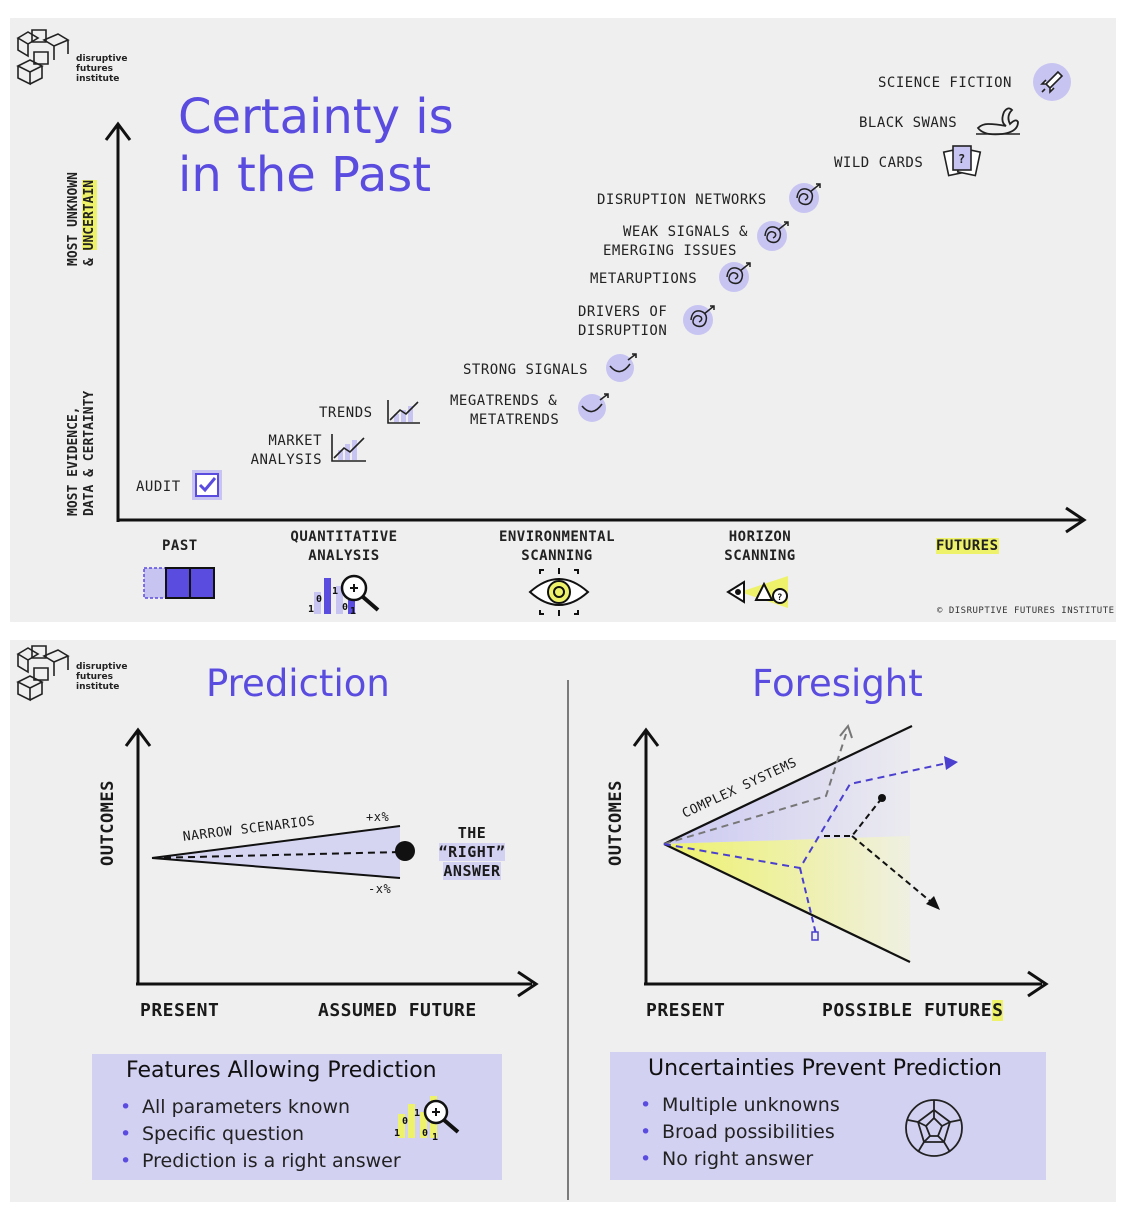 Image resolution: width=1126 pixels, height=1215 pixels. I want to click on category-env-line-2: SCANNING, so click(557, 556).